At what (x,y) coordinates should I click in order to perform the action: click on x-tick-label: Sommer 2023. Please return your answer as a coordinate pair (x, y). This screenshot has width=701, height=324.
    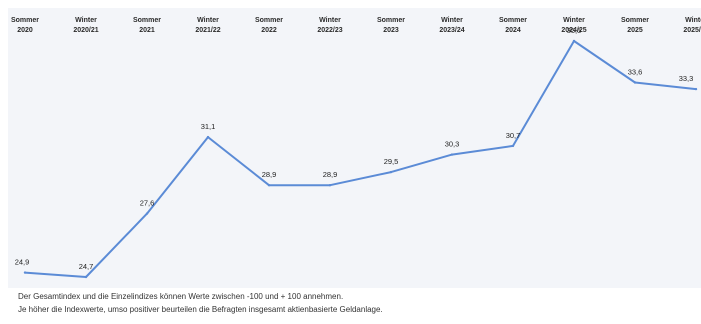
    Looking at the image, I should click on (391, 25).